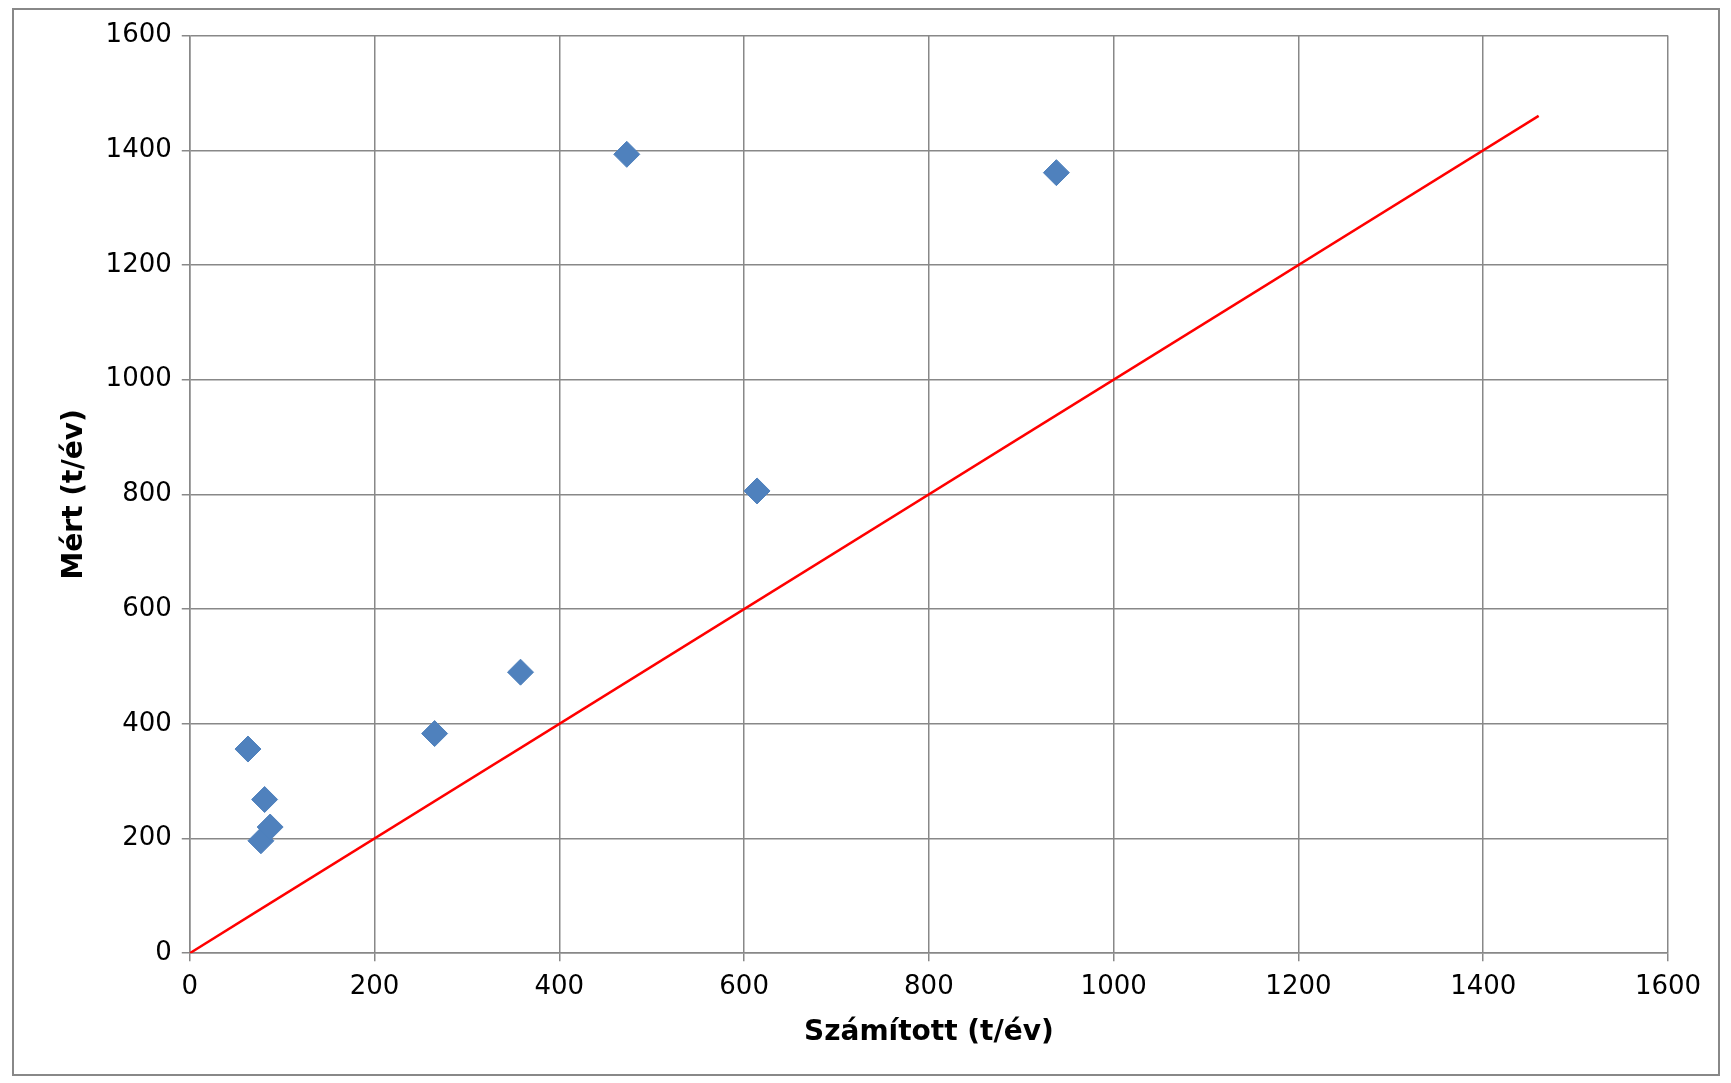 The height and width of the screenshot is (1083, 1731). I want to click on y-tick-label: 400, so click(147, 721).